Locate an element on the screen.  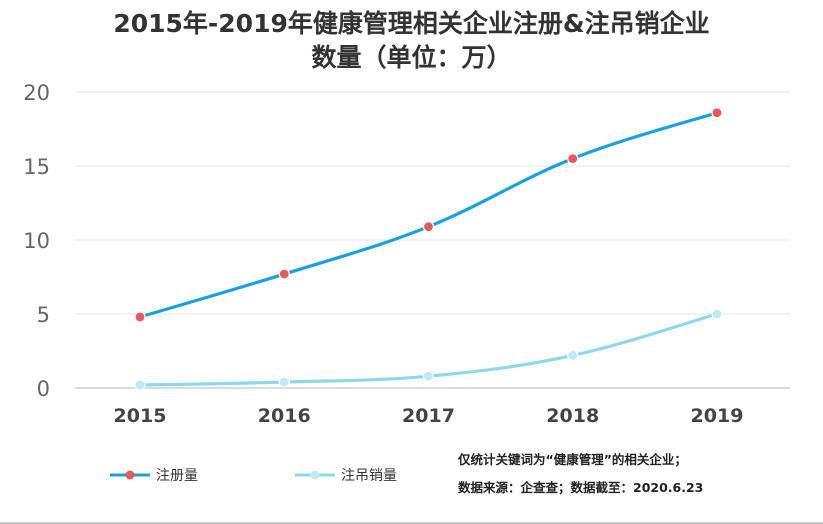
x-tick-label: 2019 is located at coordinates (717, 416).